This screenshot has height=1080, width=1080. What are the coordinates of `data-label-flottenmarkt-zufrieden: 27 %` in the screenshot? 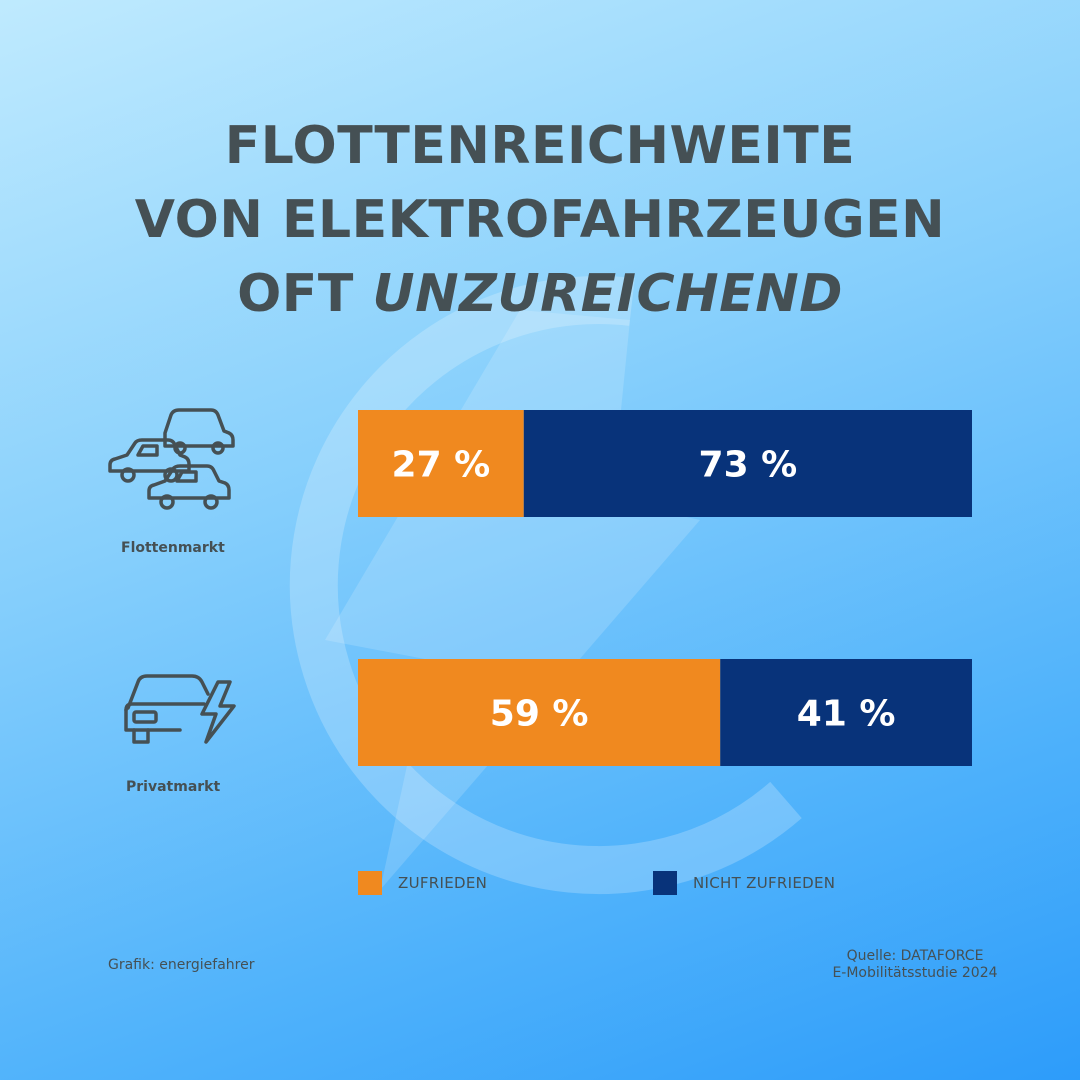 It's located at (441, 465).